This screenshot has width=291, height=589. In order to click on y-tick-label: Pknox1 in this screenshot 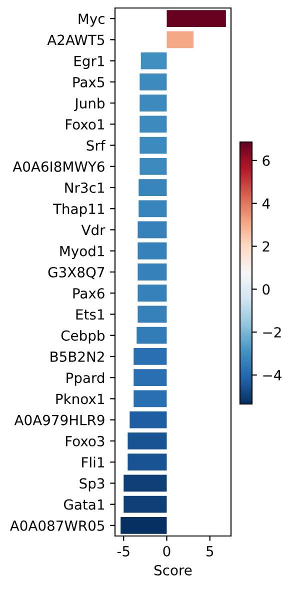, I will do `click(80, 398)`.